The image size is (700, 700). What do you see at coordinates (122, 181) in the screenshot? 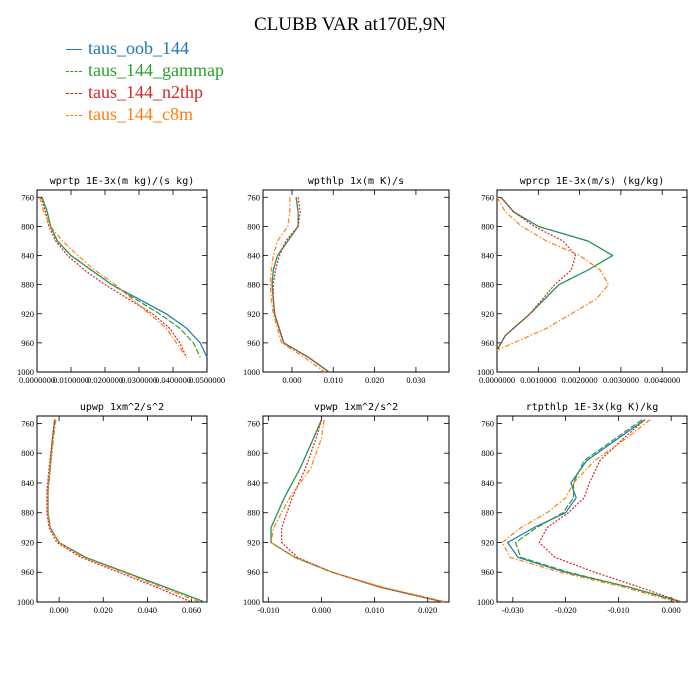
I see `panel-1-title: wprtp 1E-3x(m kg)/(s kg)` at bounding box center [122, 181].